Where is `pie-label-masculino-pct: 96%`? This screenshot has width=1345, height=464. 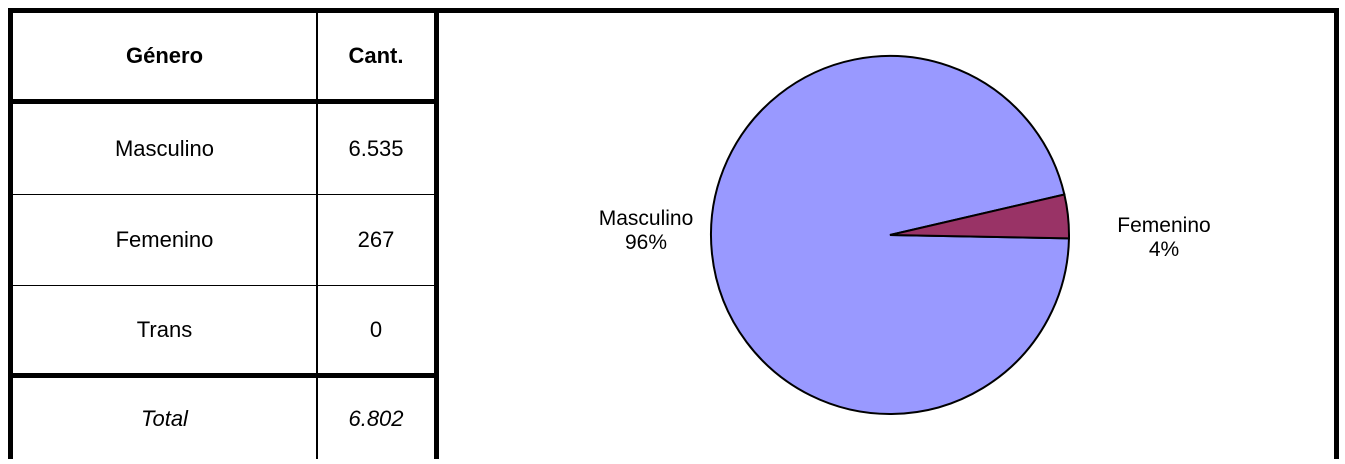
pie-label-masculino-pct: 96% is located at coordinates (646, 242).